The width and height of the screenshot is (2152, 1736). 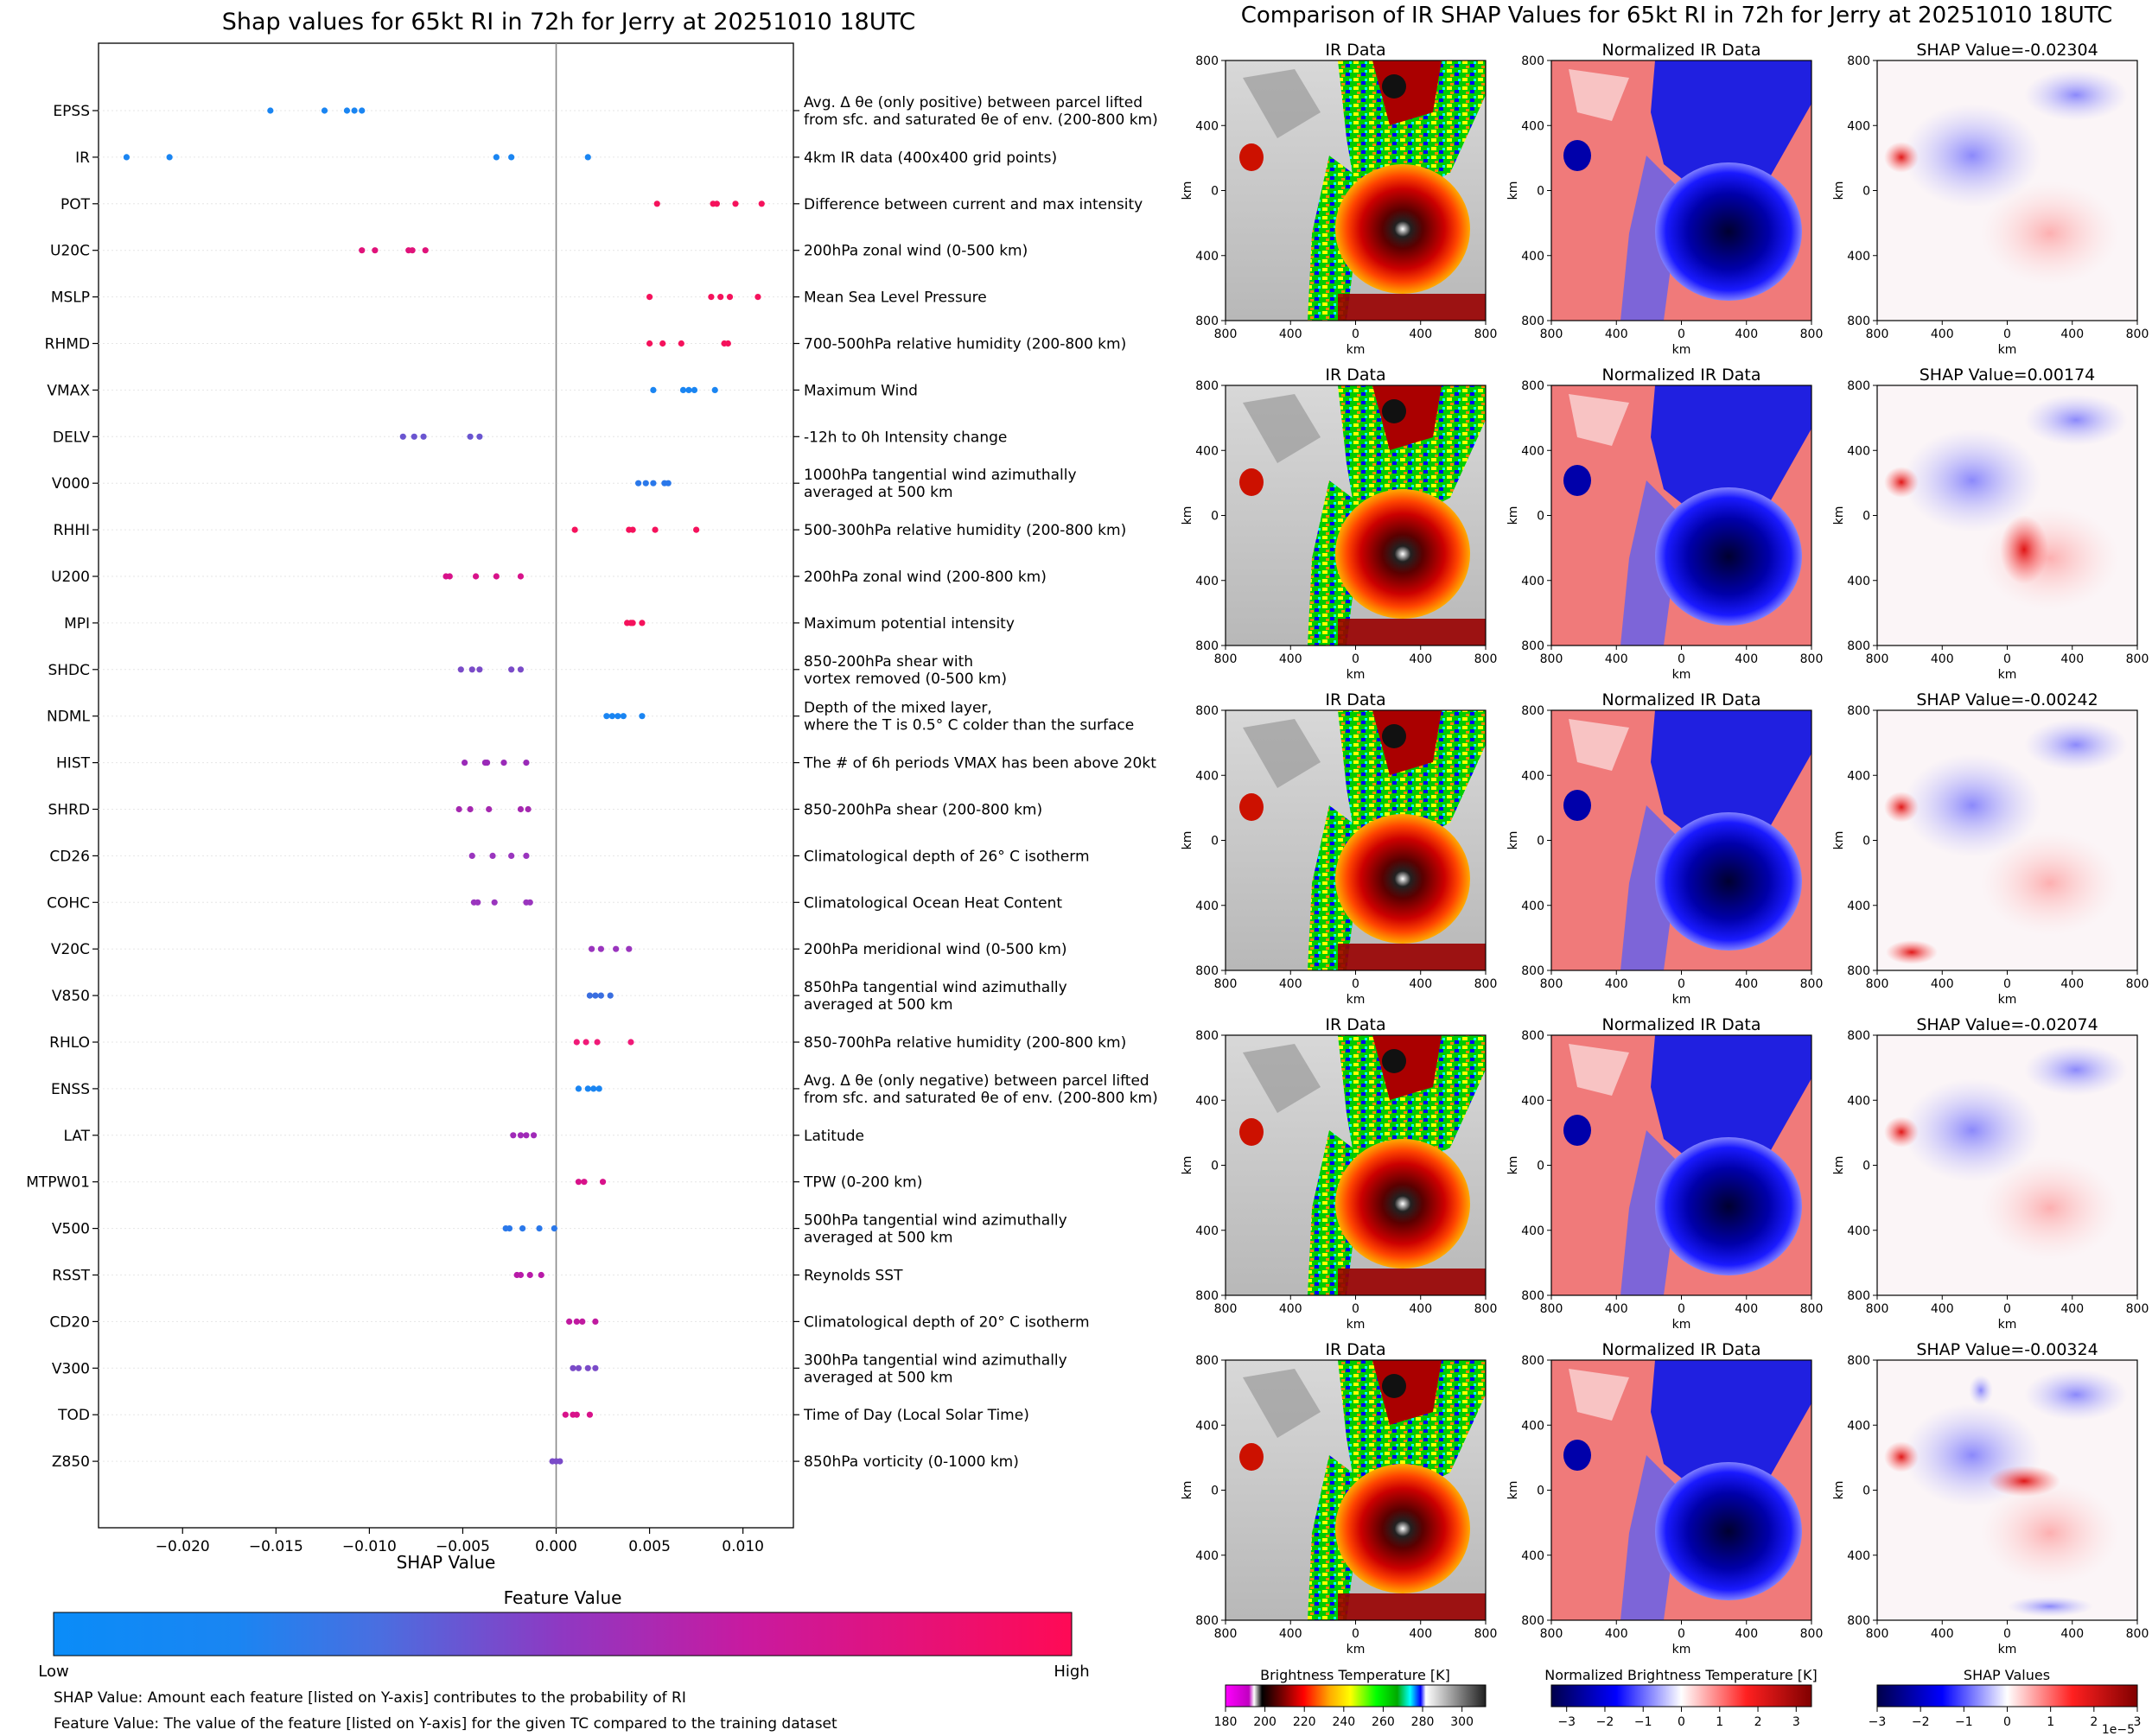 I want to click on colorbar-normalized-ticks: −3 −2 −1 0 1 2 3, so click(x=1678, y=1718).